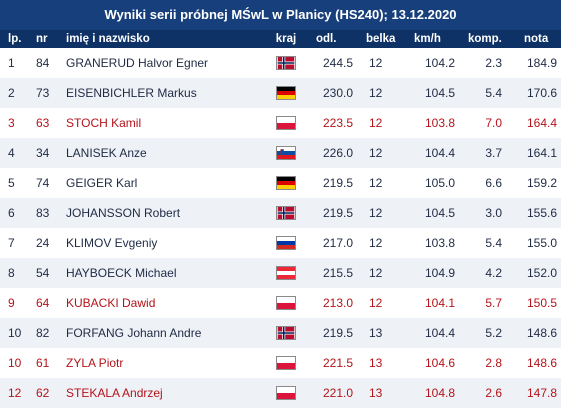  I want to click on table-row: 9 64 KUBACKI Dawid 213.0 12 104.1 5.7 150.5, so click(280, 303).